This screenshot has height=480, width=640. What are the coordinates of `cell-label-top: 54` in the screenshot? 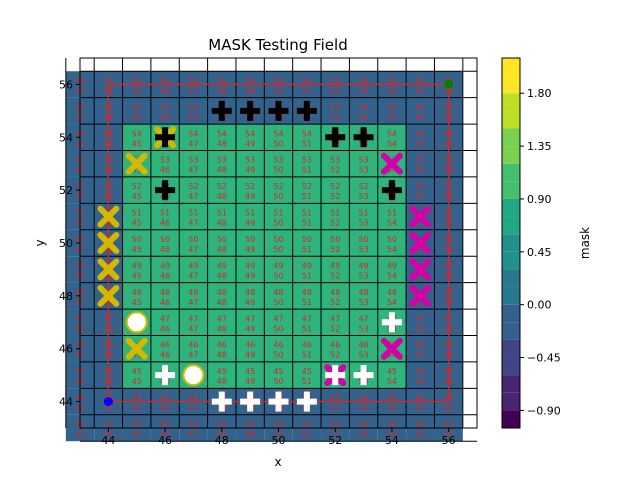 It's located at (420, 133).